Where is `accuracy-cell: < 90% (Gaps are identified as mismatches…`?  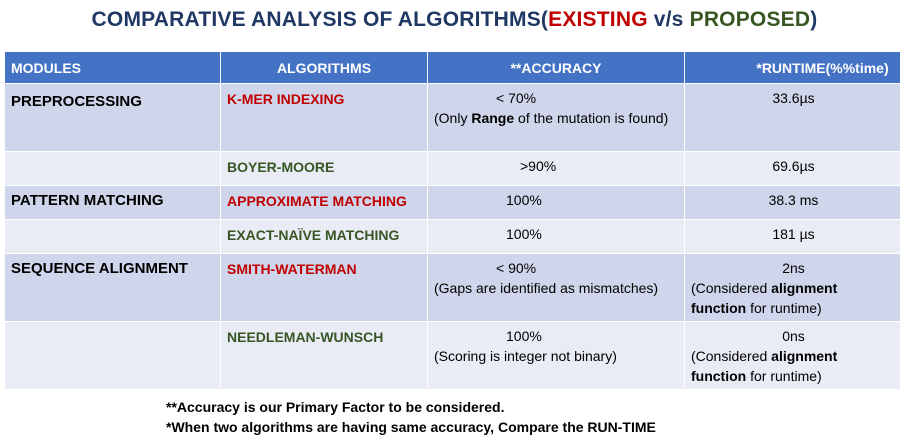
accuracy-cell: < 90% (Gaps are identified as mismatches… is located at coordinates (556, 287).